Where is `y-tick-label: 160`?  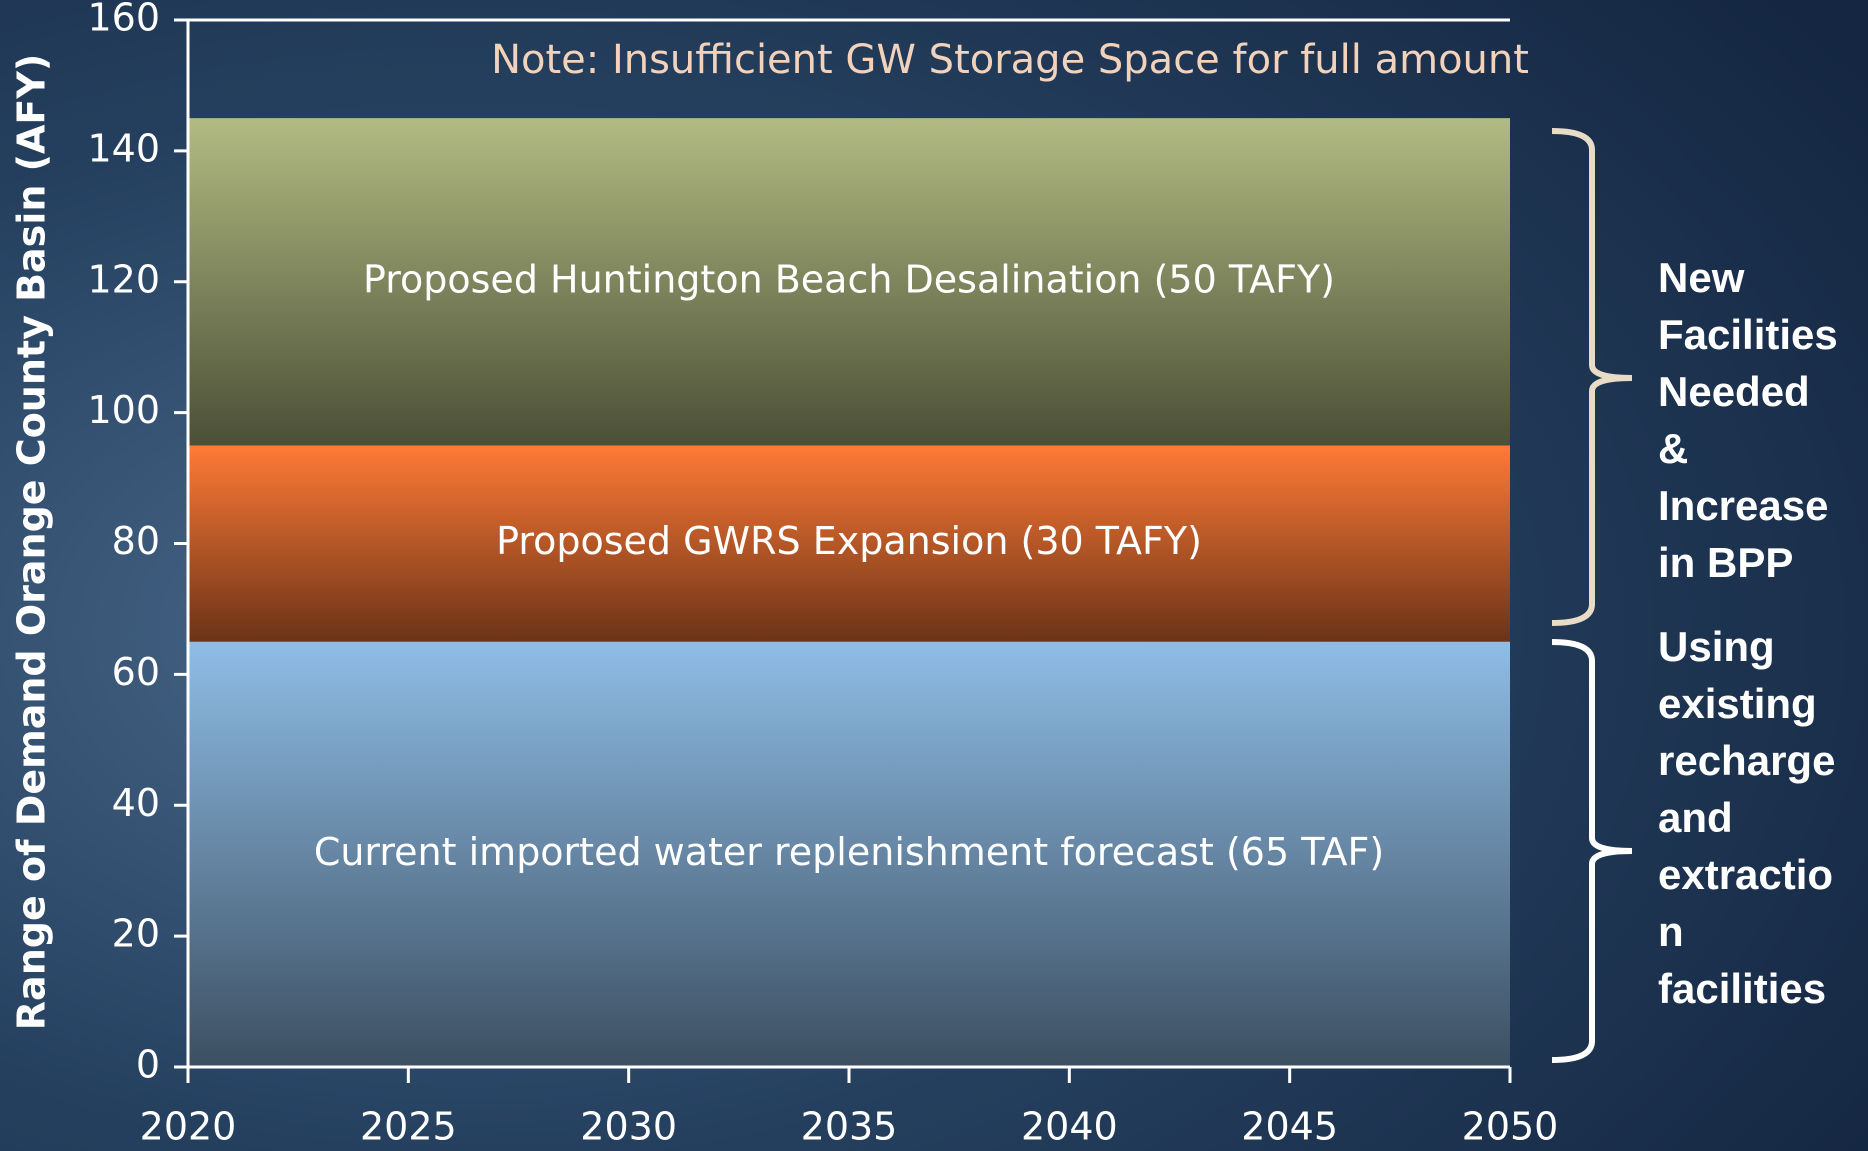 y-tick-label: 160 is located at coordinates (123, 20).